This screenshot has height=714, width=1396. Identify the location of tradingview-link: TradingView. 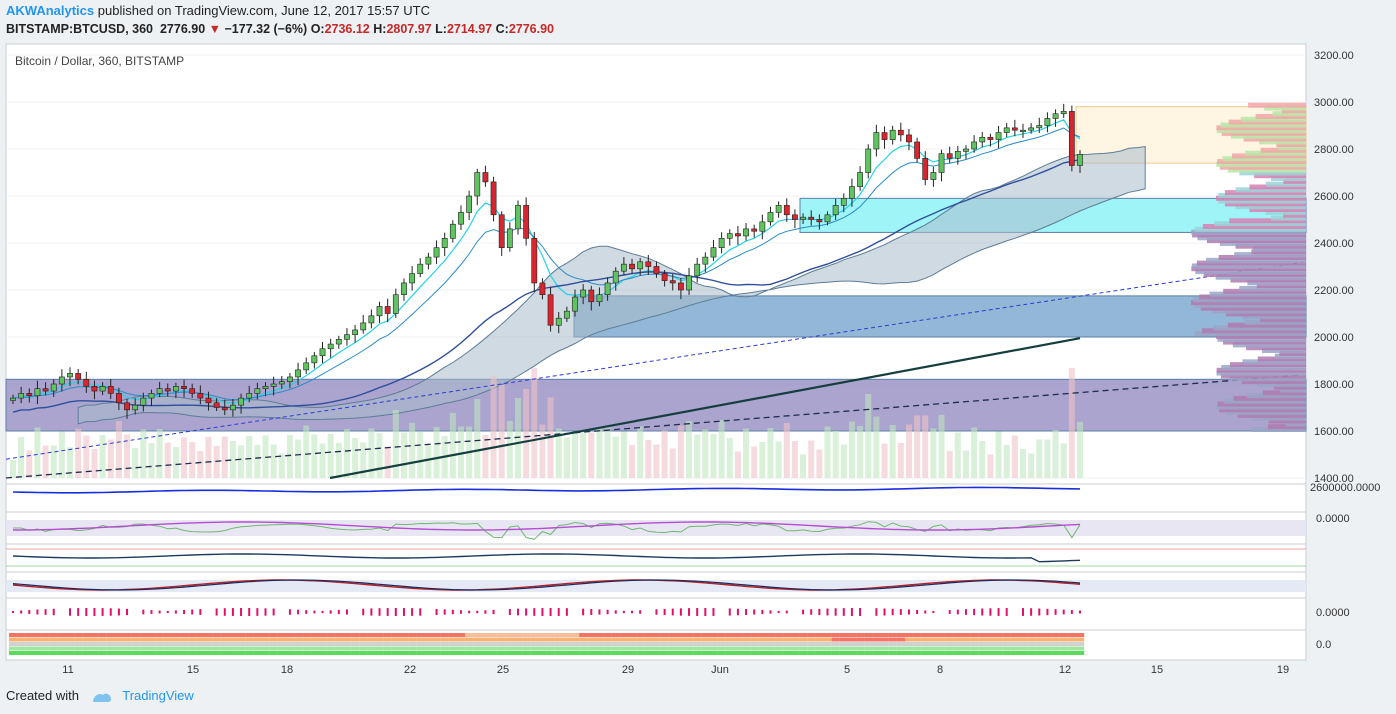
(158, 695).